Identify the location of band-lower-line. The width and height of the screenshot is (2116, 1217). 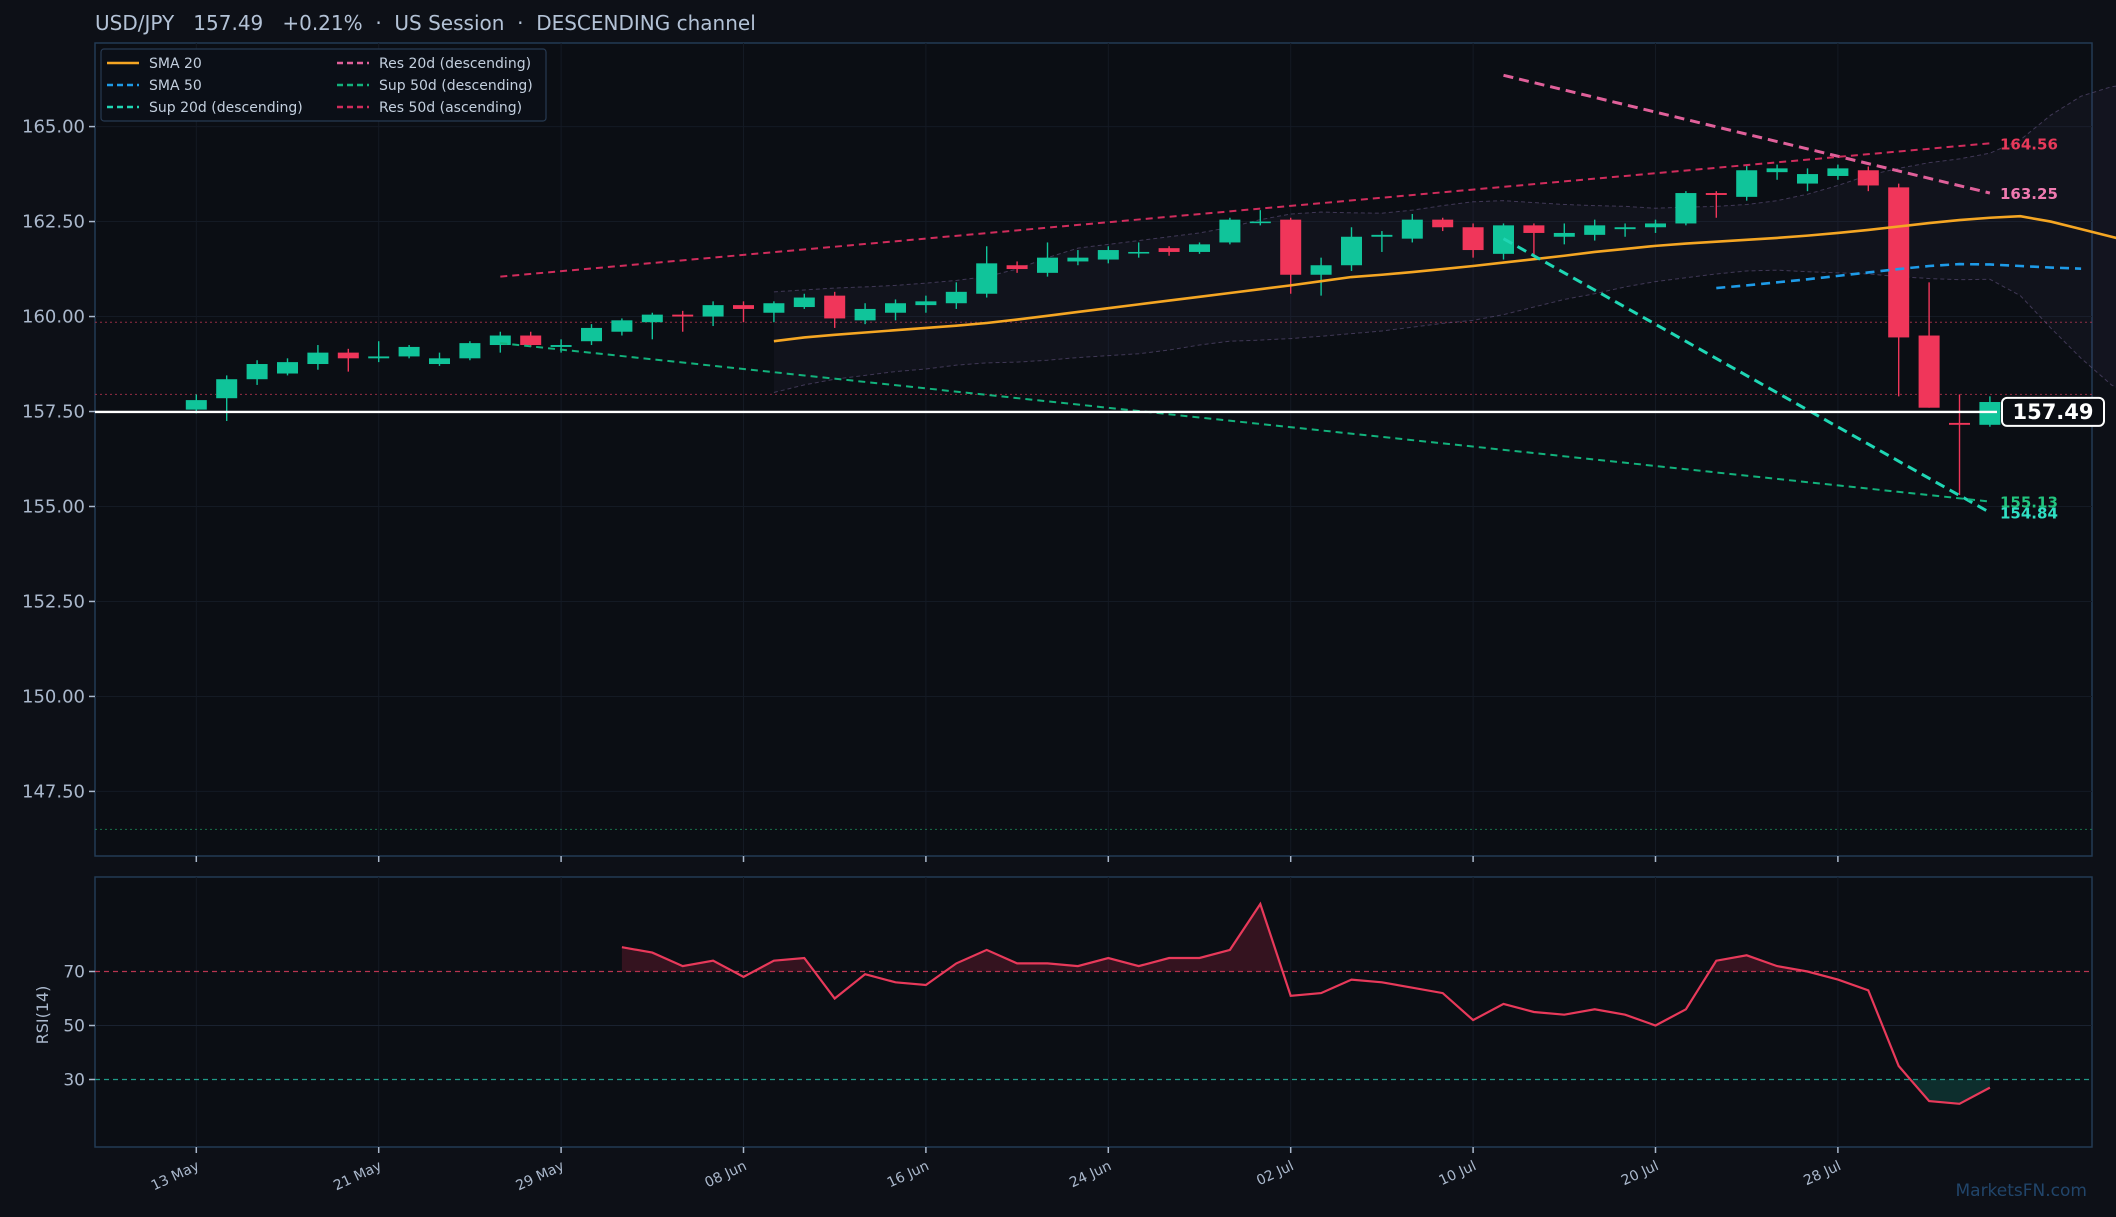
(1444, 331).